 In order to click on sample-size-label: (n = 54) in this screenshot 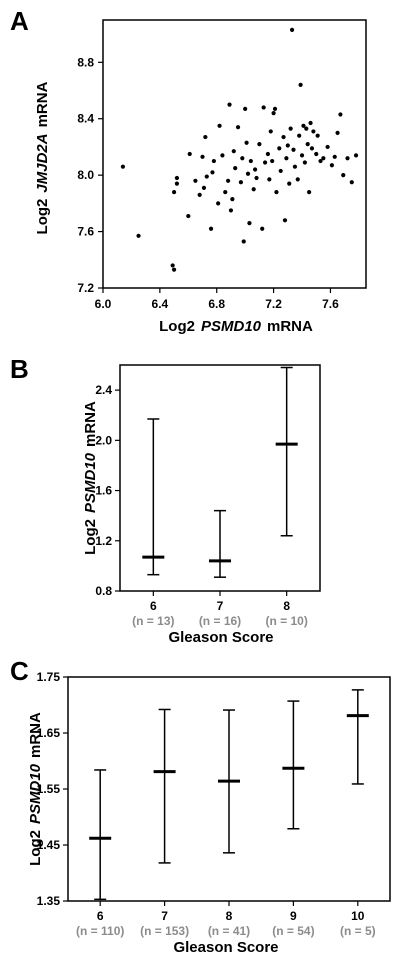, I will do `click(293, 931)`.